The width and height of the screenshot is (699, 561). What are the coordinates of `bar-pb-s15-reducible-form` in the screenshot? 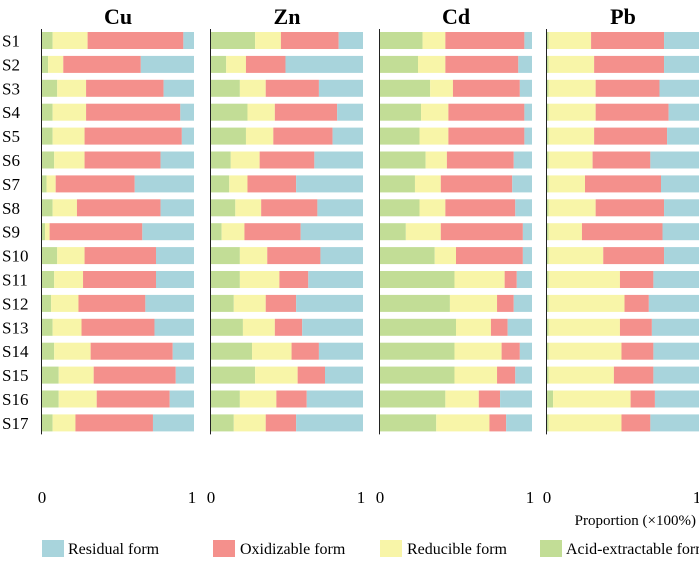 It's located at (581, 375).